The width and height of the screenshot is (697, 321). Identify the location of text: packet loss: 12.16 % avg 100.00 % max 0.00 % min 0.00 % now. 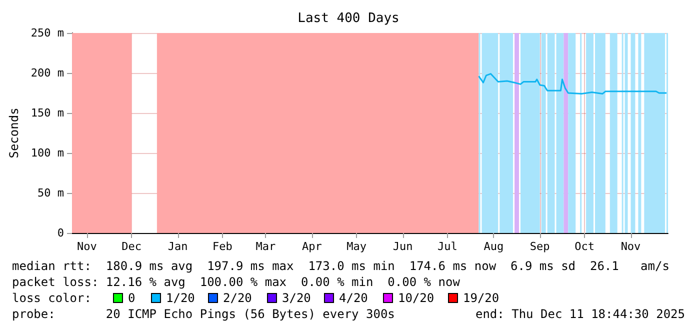
(236, 282).